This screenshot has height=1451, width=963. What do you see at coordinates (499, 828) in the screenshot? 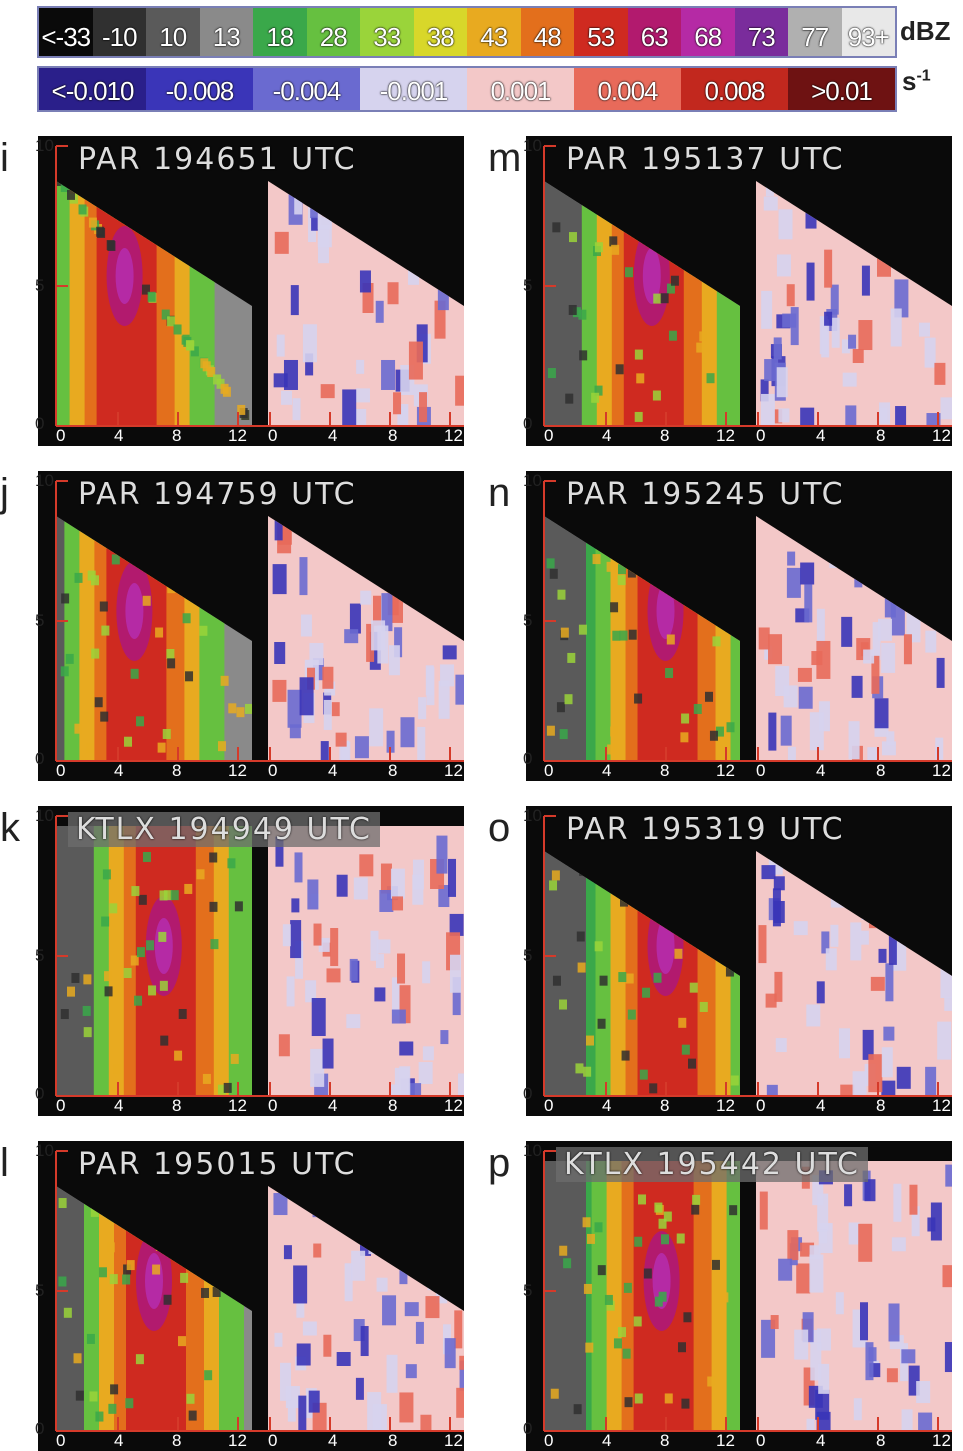
I see `panel-letter: o` at bounding box center [499, 828].